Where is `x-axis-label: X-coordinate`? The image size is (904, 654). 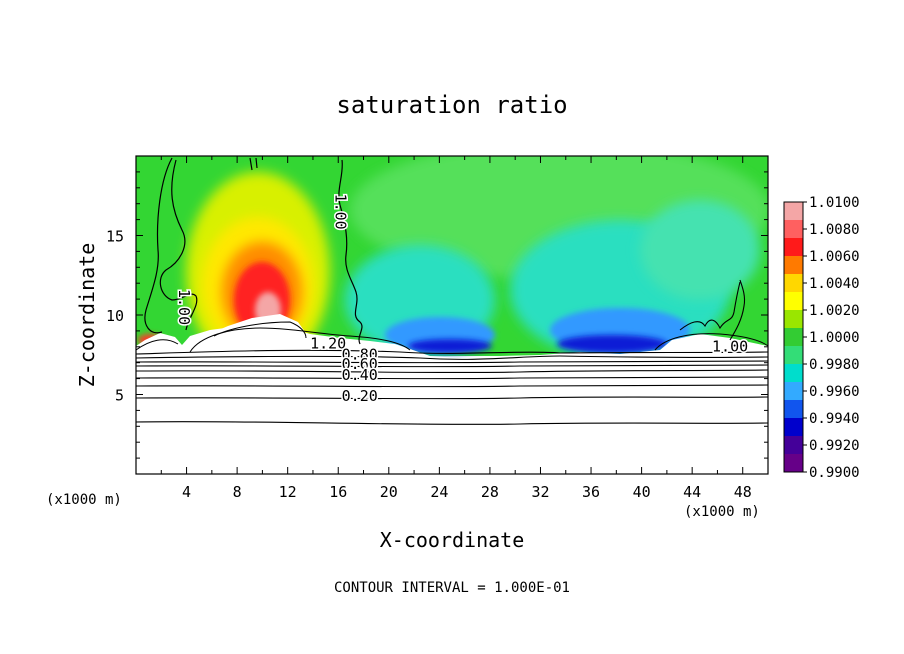 x-axis-label: X-coordinate is located at coordinates (452, 540).